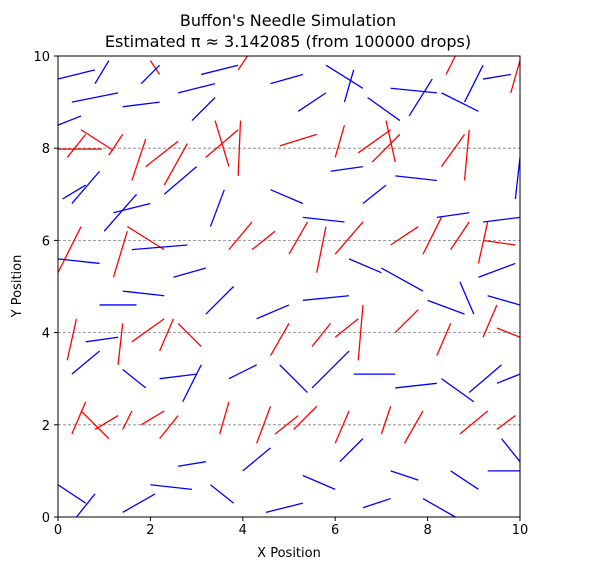  Describe the element at coordinates (335, 530) in the screenshot. I see `x-tick-label-3: 6` at that location.